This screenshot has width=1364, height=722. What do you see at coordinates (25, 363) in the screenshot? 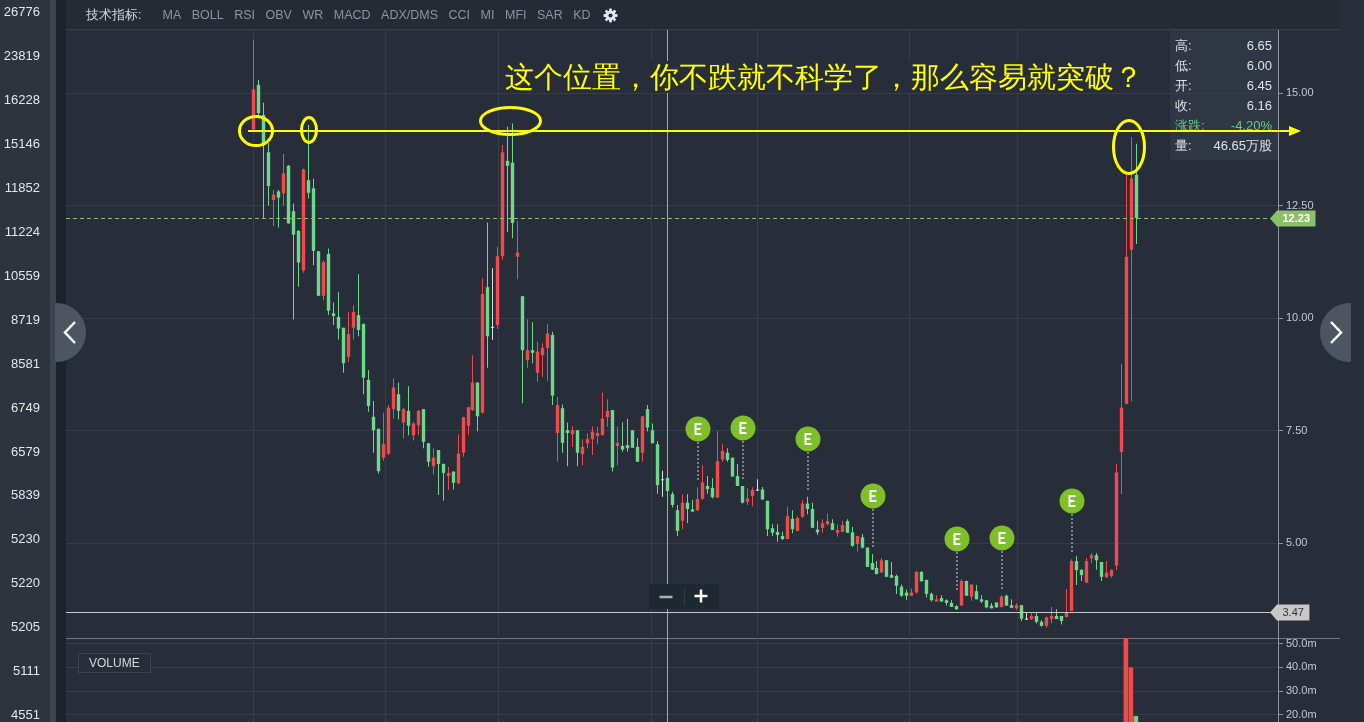
I see `text: 8581` at bounding box center [25, 363].